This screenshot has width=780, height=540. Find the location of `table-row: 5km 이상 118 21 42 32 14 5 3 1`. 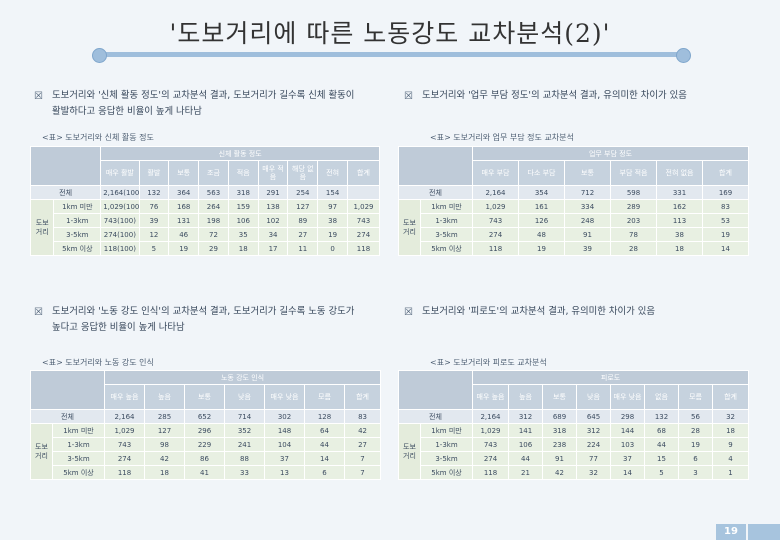

table-row: 5km 이상 118 21 42 32 14 5 3 1 is located at coordinates (574, 472).